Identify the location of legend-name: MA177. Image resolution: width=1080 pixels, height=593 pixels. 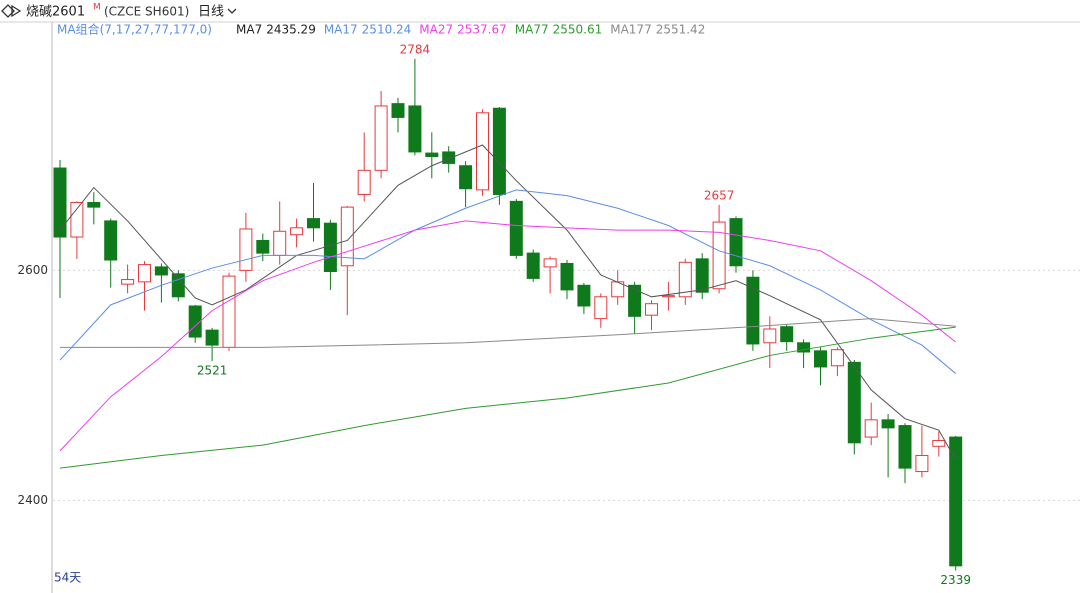
(630, 30).